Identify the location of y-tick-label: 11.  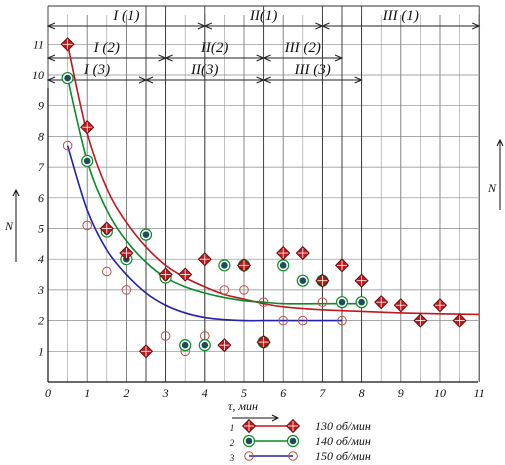
(38, 44).